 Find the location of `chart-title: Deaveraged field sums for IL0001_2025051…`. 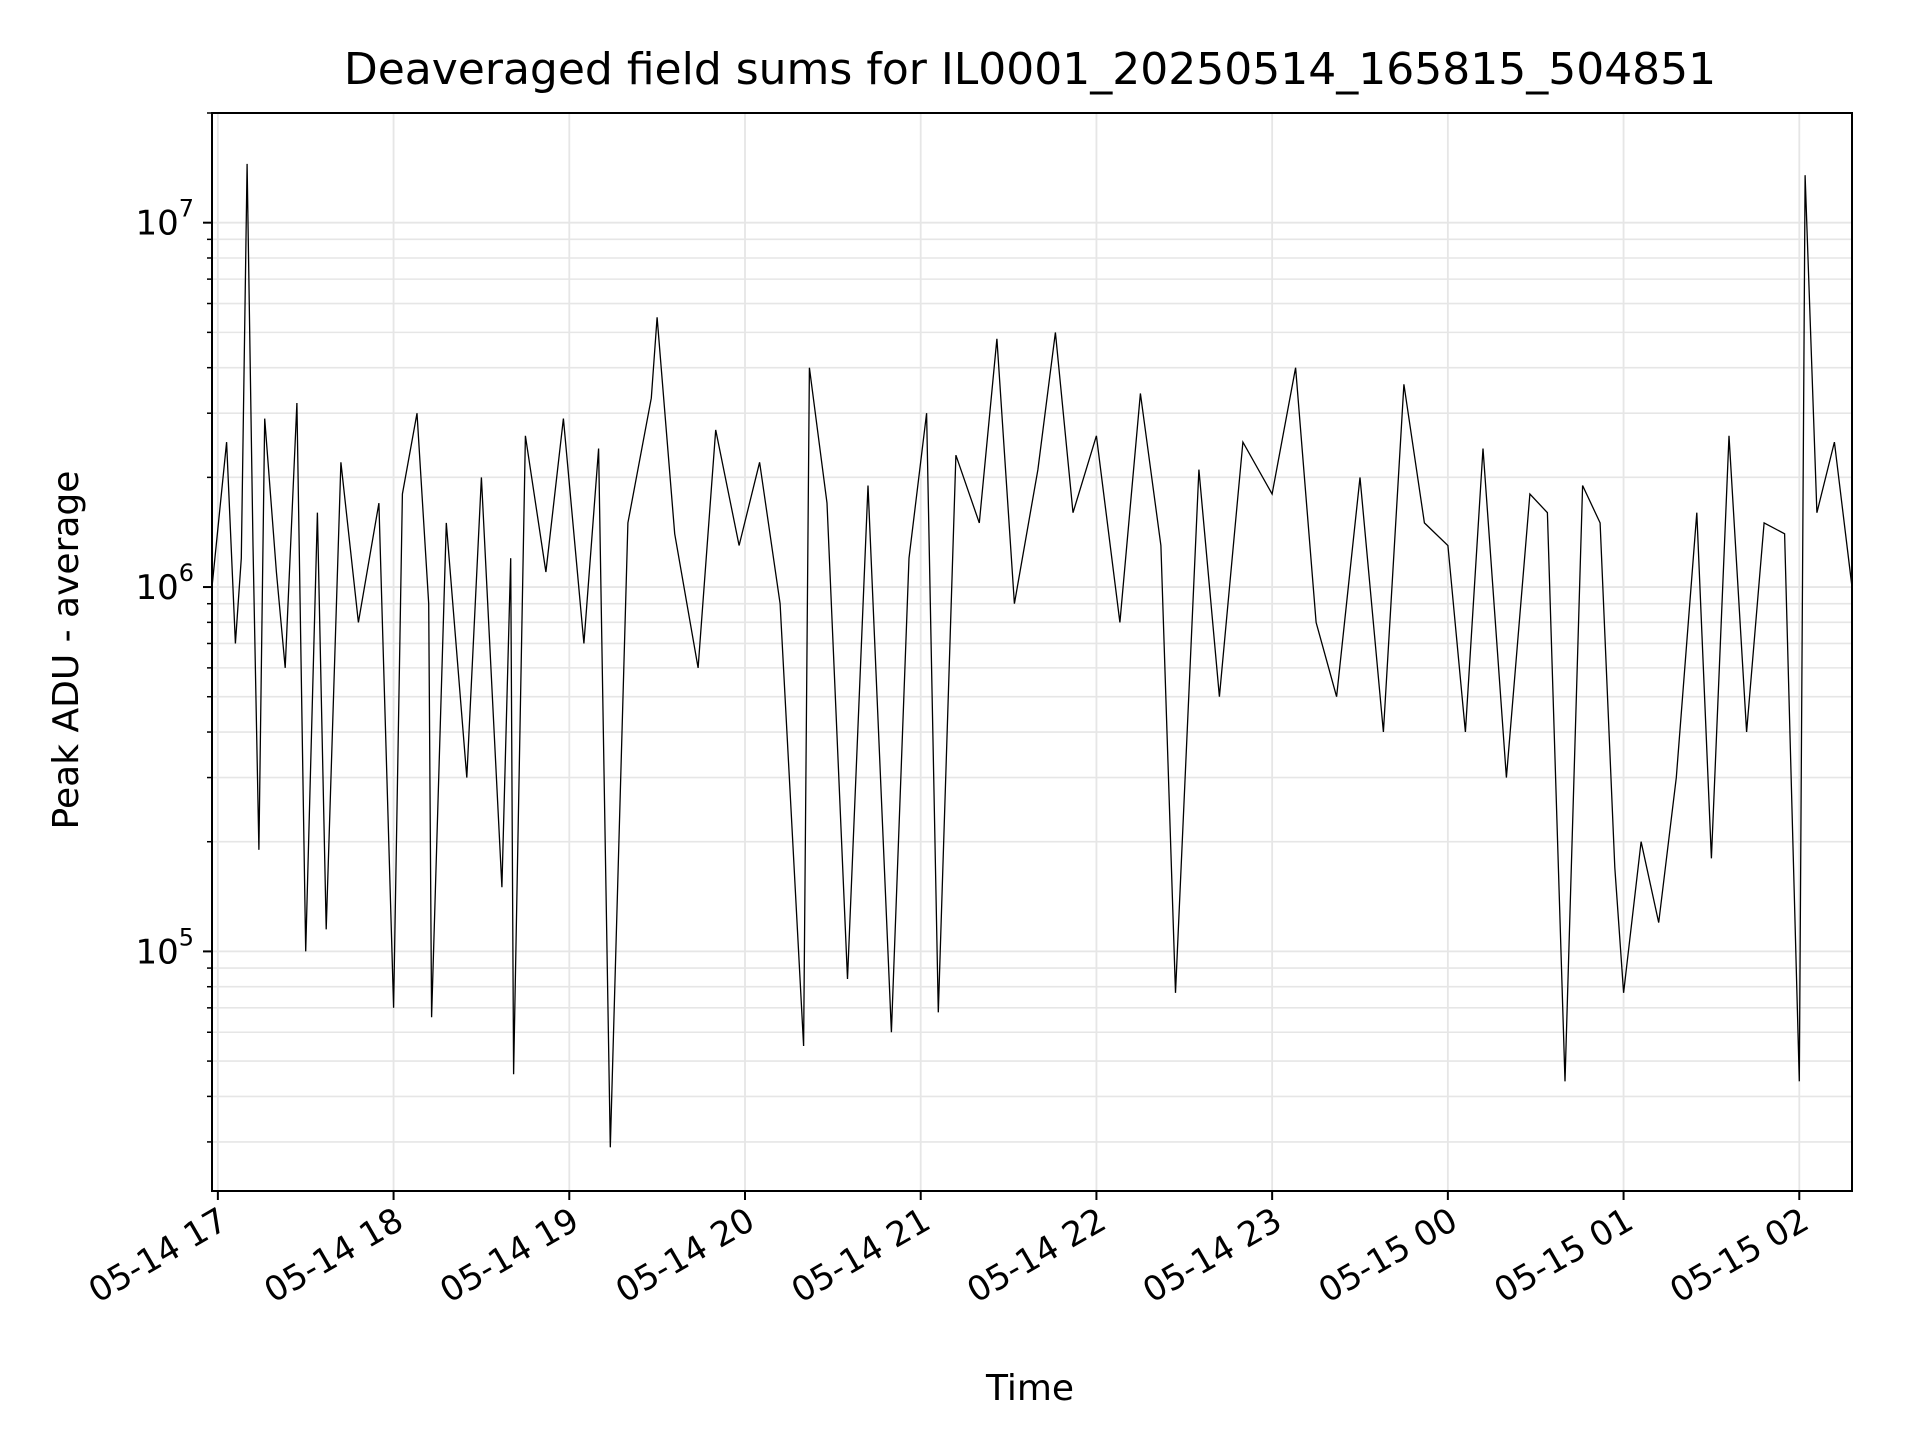

chart-title: Deaveraged field sums for IL0001_2025051… is located at coordinates (1030, 69).